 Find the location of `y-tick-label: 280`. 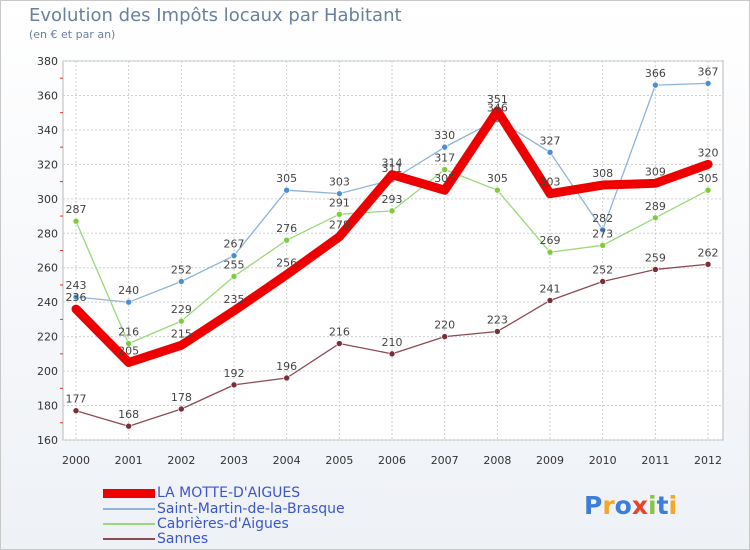

y-tick-label: 280 is located at coordinates (47, 233).